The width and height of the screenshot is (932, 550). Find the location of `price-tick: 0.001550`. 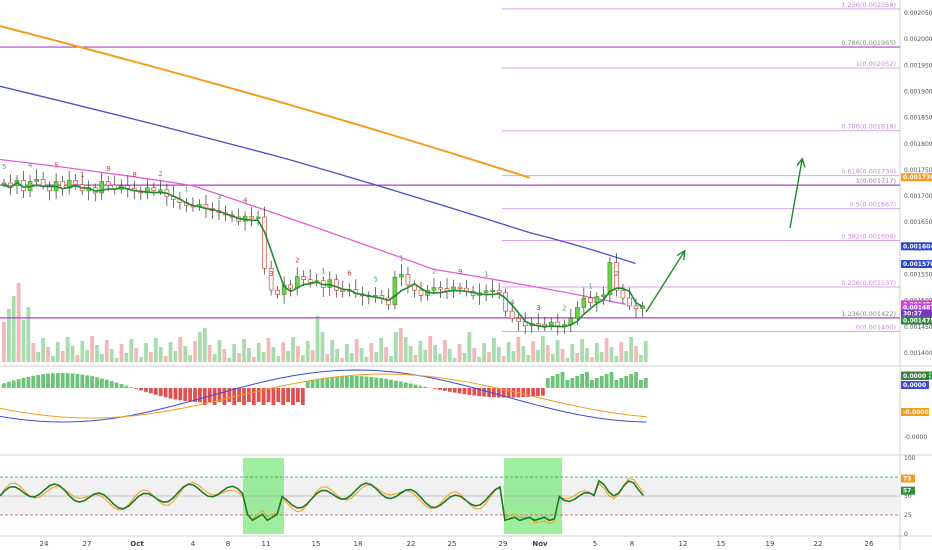

price-tick: 0.001550 is located at coordinates (918, 275).